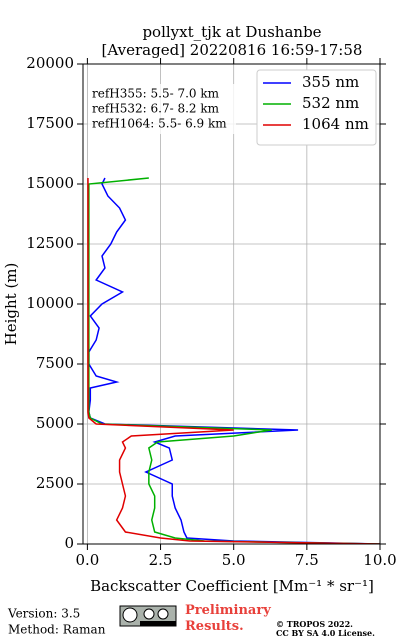 Image resolution: width=400 pixels, height=640 pixels. What do you see at coordinates (55, 363) in the screenshot?
I see `y-tick-label: 7500` at bounding box center [55, 363].